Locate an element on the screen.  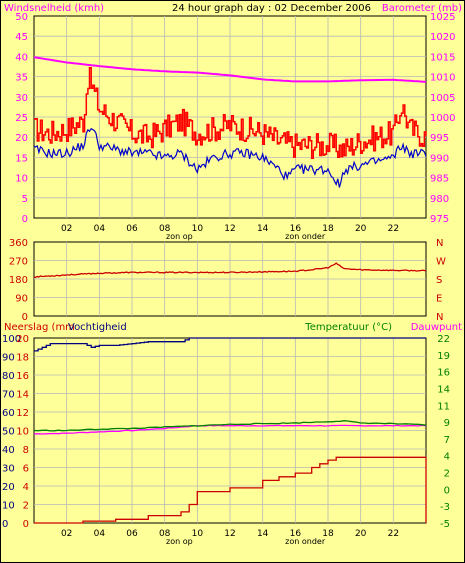
wind-x-tick-label: 06 is located at coordinates (132, 229).